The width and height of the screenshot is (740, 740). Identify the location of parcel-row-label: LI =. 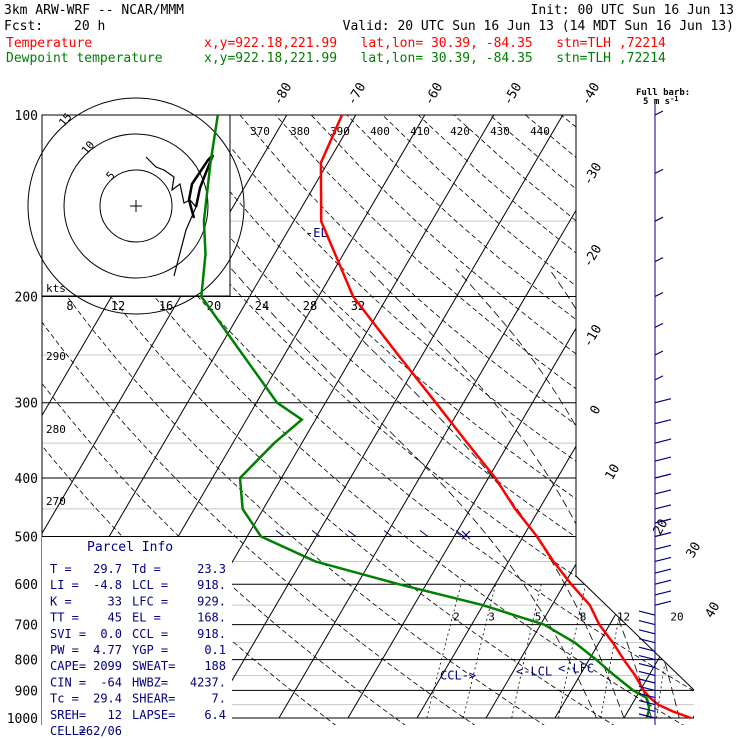
(64, 585).